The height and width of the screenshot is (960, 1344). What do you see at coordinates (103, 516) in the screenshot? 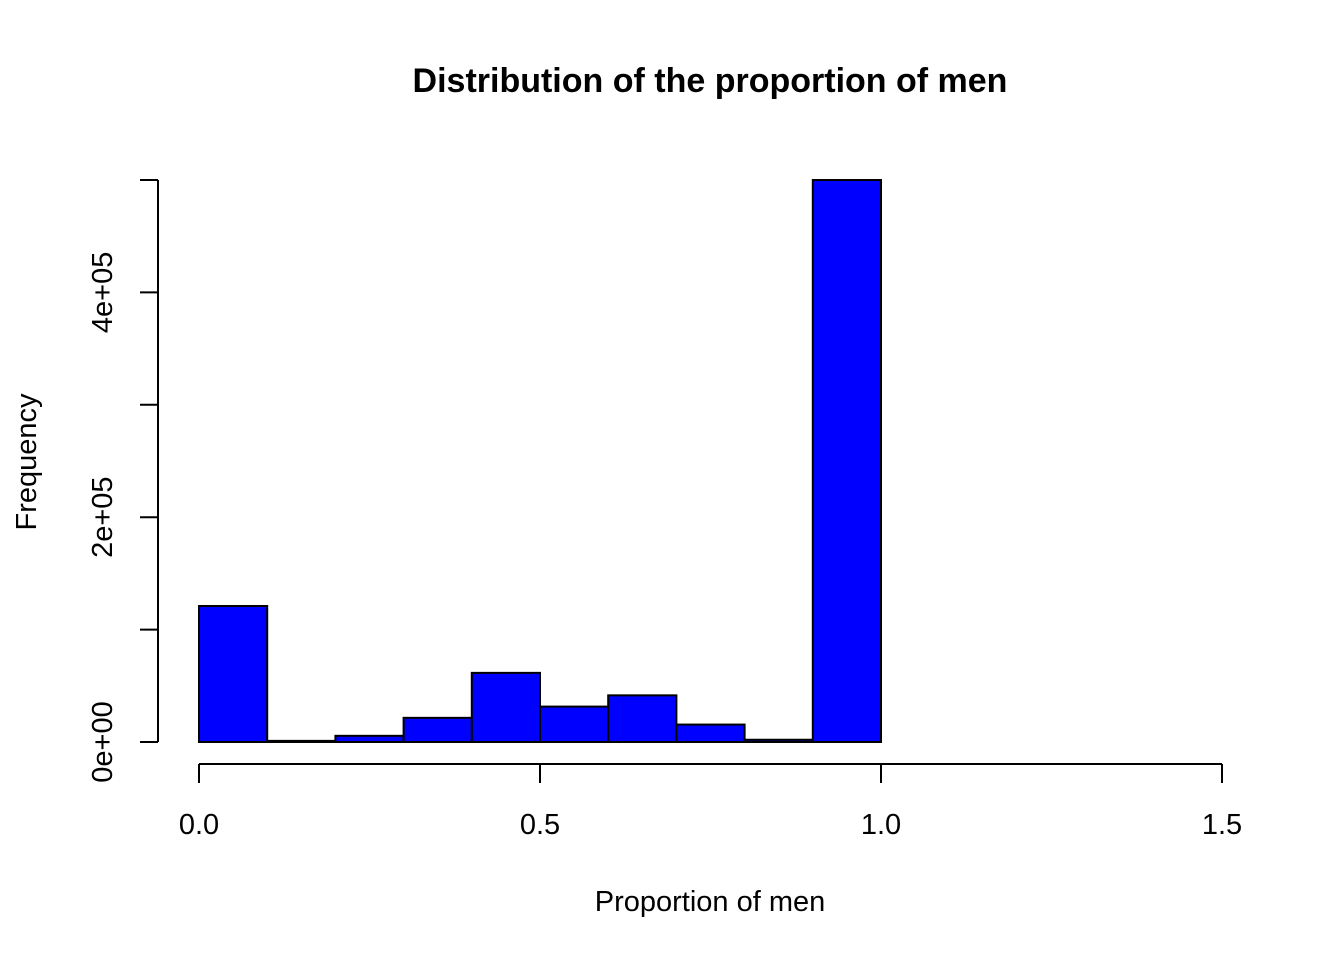
I see `y-tick-label: 2e+05` at bounding box center [103, 516].